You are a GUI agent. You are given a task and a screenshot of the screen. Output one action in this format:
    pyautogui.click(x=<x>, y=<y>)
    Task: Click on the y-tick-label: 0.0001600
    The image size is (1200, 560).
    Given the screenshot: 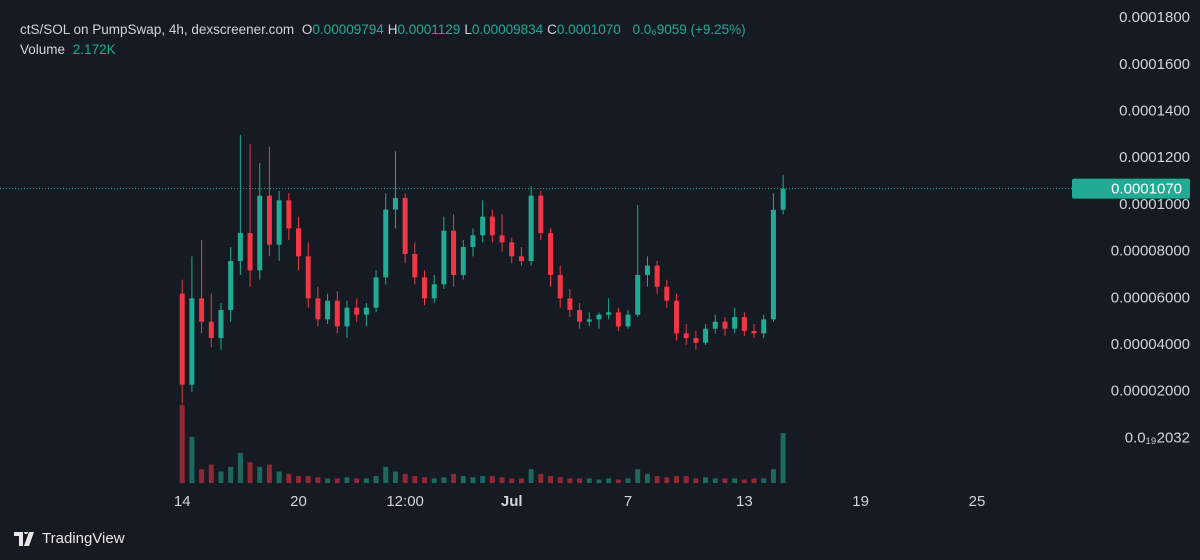 What is the action you would take?
    pyautogui.click(x=1154, y=64)
    